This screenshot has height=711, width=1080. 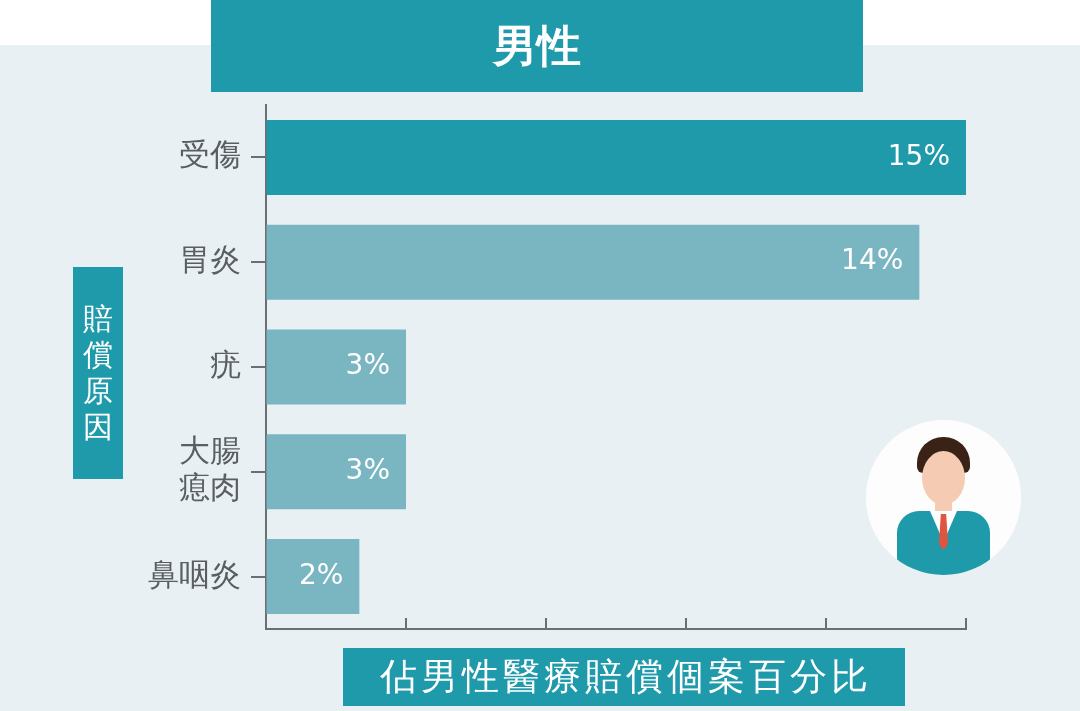 What do you see at coordinates (872, 260) in the screenshot?
I see `data-label: 14%` at bounding box center [872, 260].